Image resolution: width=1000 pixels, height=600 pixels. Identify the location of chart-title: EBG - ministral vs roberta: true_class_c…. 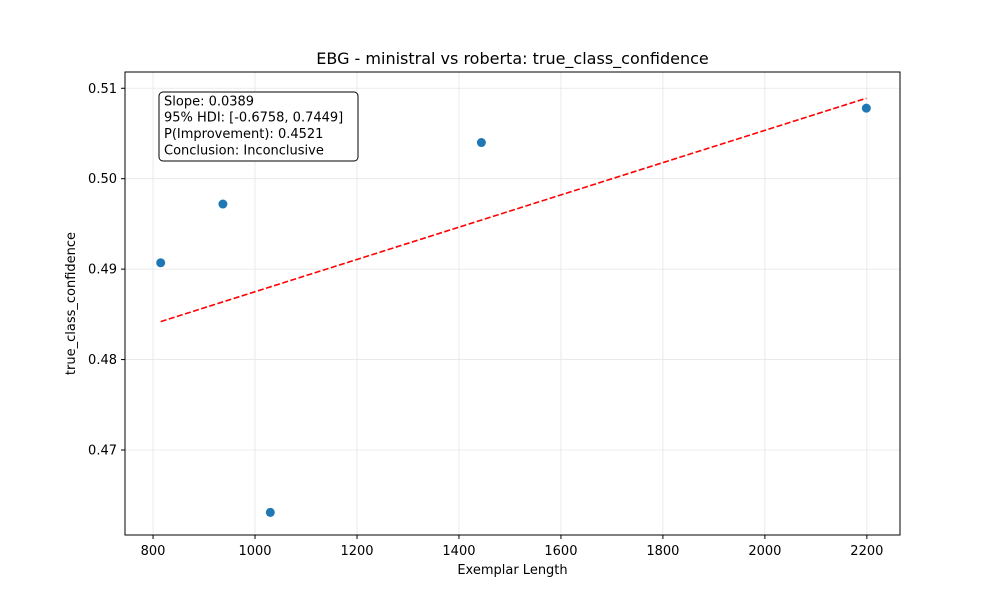
(512, 59).